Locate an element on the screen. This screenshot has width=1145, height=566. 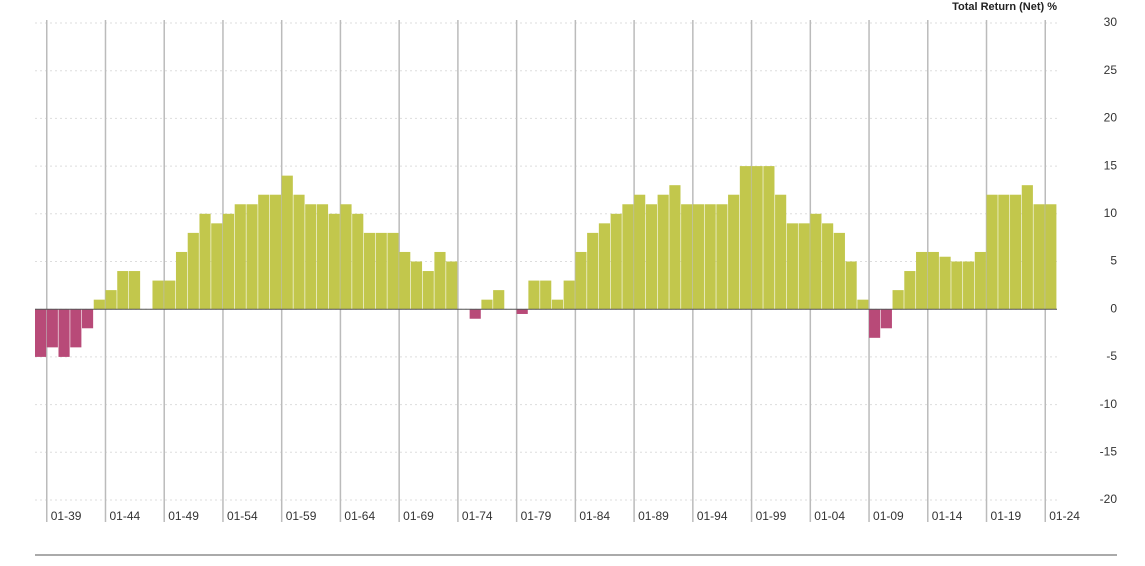
x-tick-label: 01-19 is located at coordinates (1006, 516).